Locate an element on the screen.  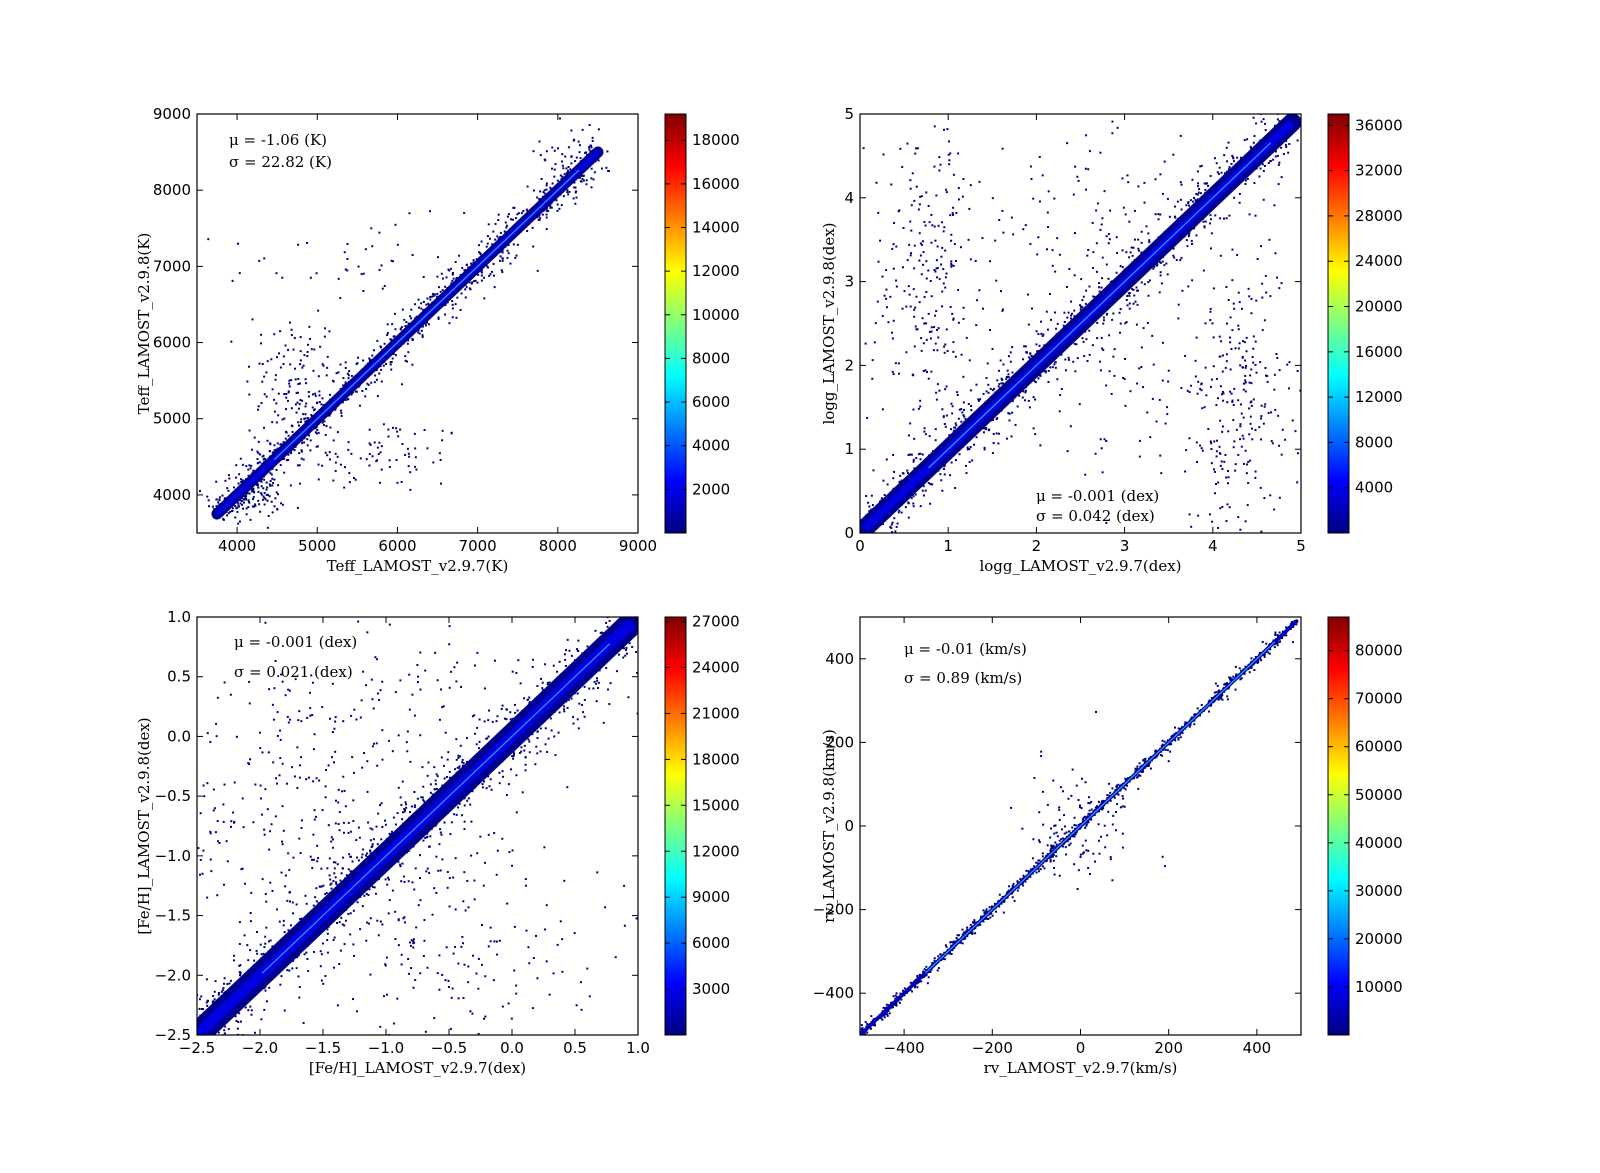
annotation-mu: μ = -1.06 (K) is located at coordinates (278, 140).